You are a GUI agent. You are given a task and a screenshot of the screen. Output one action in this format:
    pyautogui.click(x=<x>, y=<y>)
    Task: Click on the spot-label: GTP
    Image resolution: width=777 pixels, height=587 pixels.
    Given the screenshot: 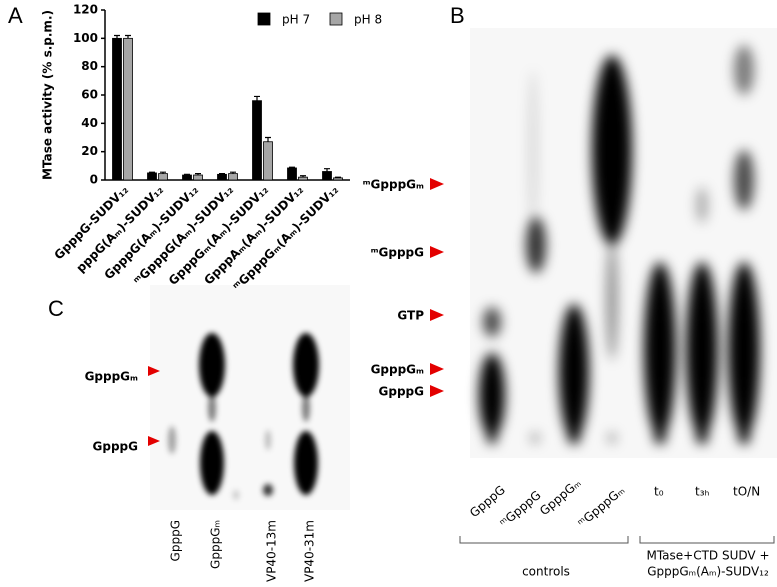 What is the action you would take?
    pyautogui.click(x=410, y=316)
    